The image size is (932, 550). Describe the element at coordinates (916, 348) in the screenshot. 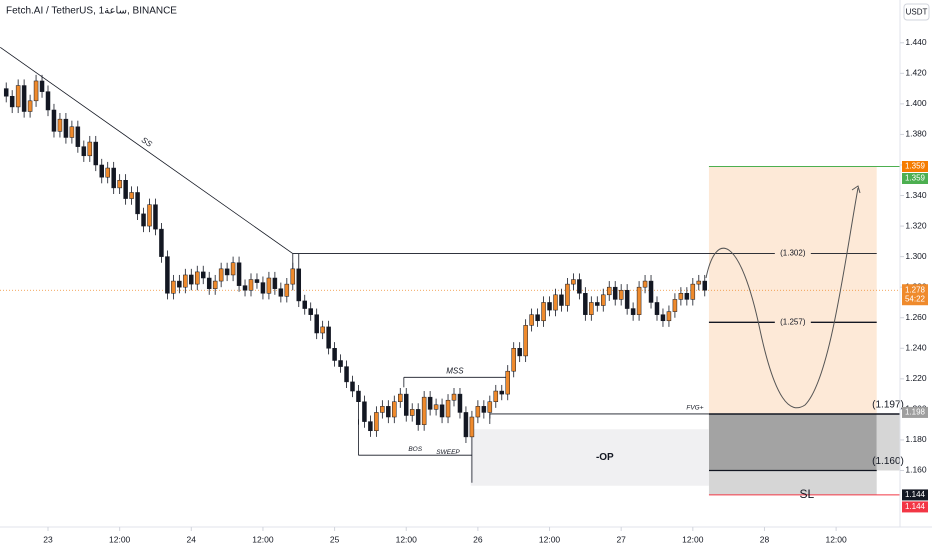

I see `y-tick-label: 1.240` at that location.